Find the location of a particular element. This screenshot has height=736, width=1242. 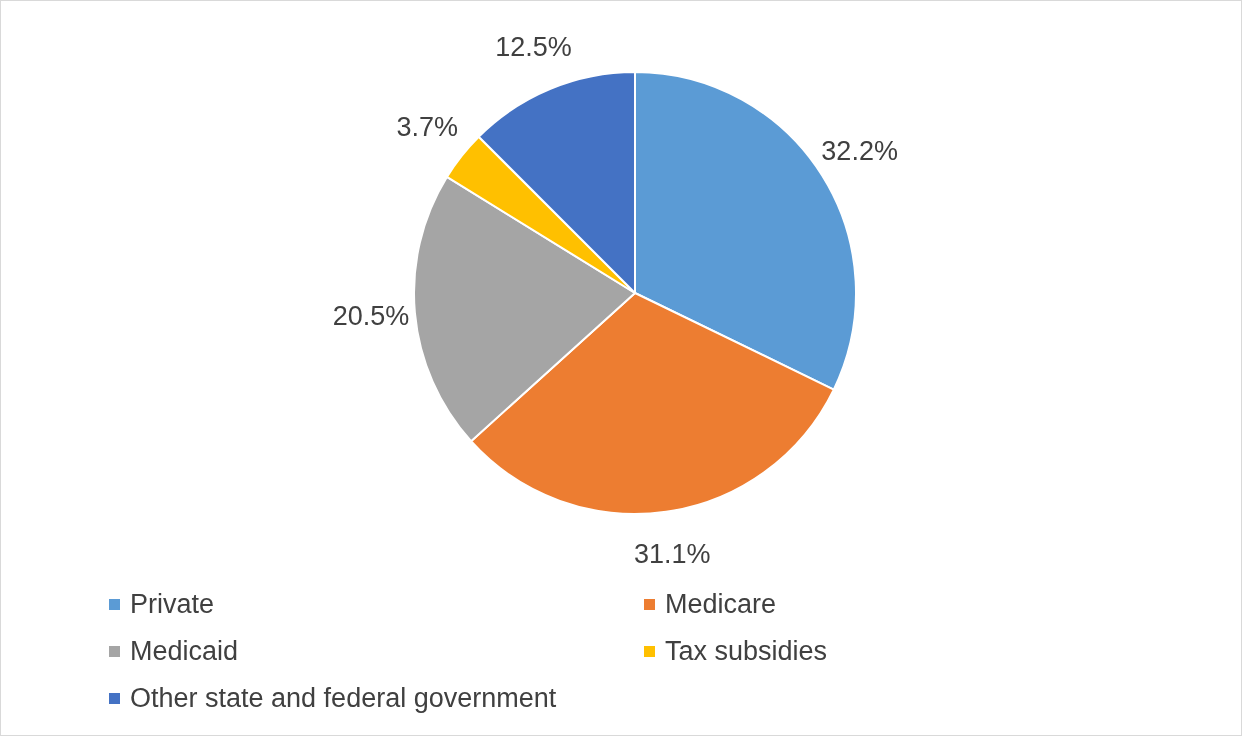

legend-label: Medicare is located at coordinates (721, 604).